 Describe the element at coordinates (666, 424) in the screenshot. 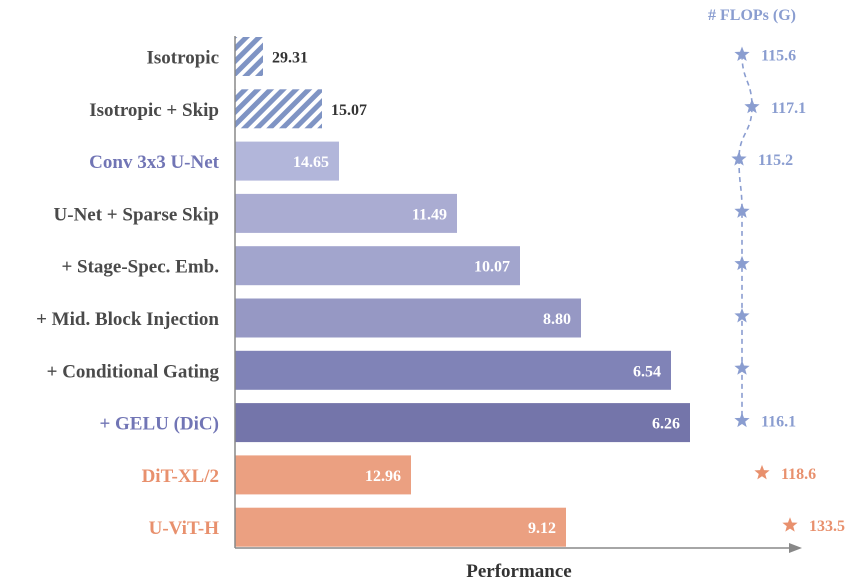

I see `value-label-8: 6.26` at that location.